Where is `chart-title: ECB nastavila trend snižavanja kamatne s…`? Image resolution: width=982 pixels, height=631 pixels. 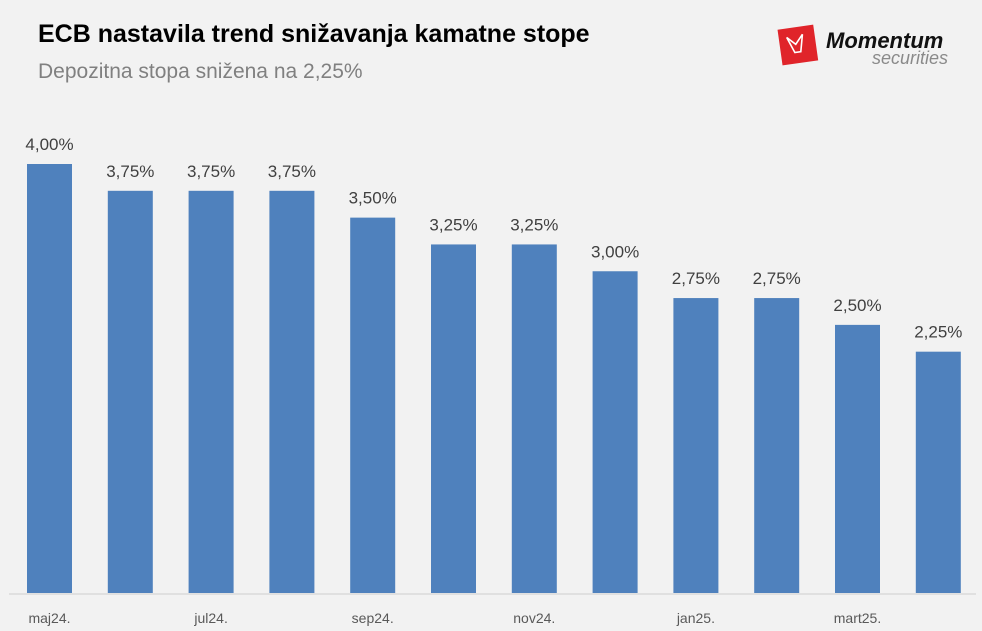 chart-title: ECB nastavila trend snižavanja kamatne s… is located at coordinates (314, 34).